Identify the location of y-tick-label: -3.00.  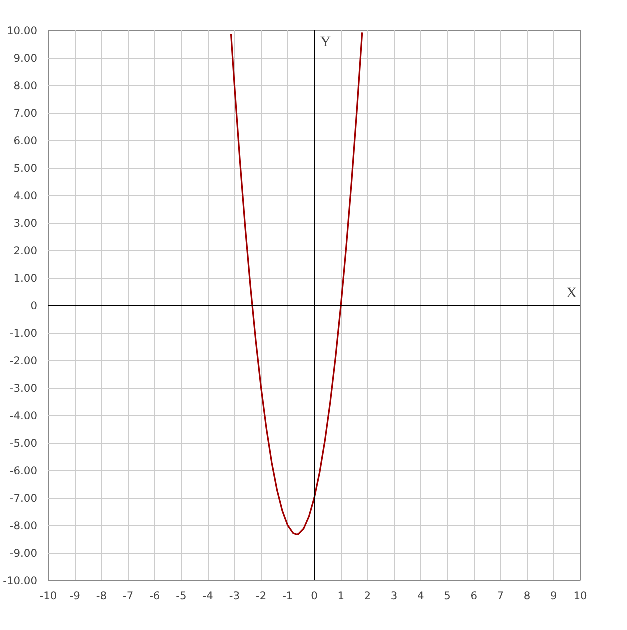
(24, 388).